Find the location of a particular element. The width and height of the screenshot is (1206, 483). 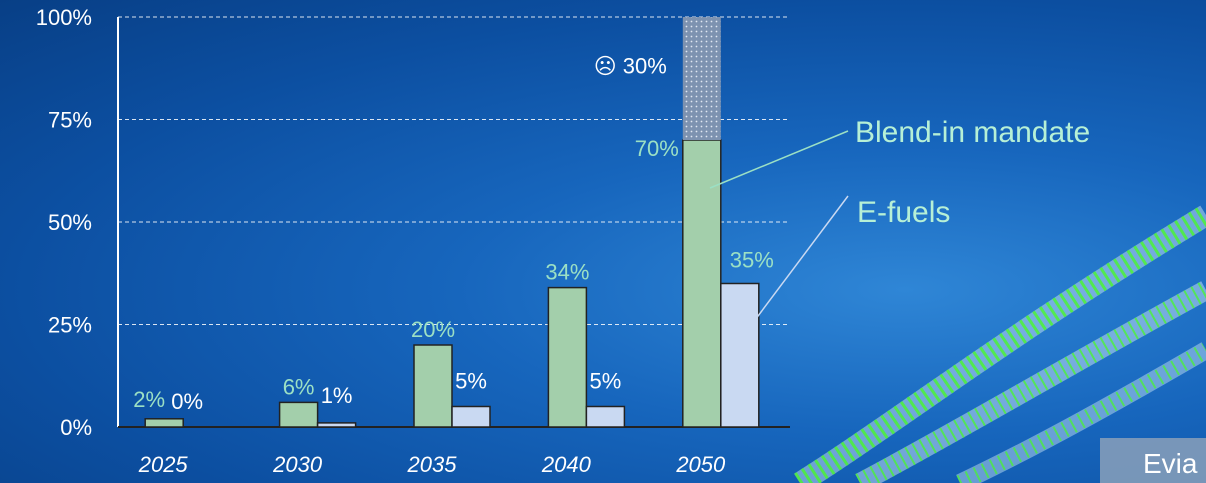

y-axis-ticks: 0% 25% 50% 75% 100% is located at coordinates (64, 222).